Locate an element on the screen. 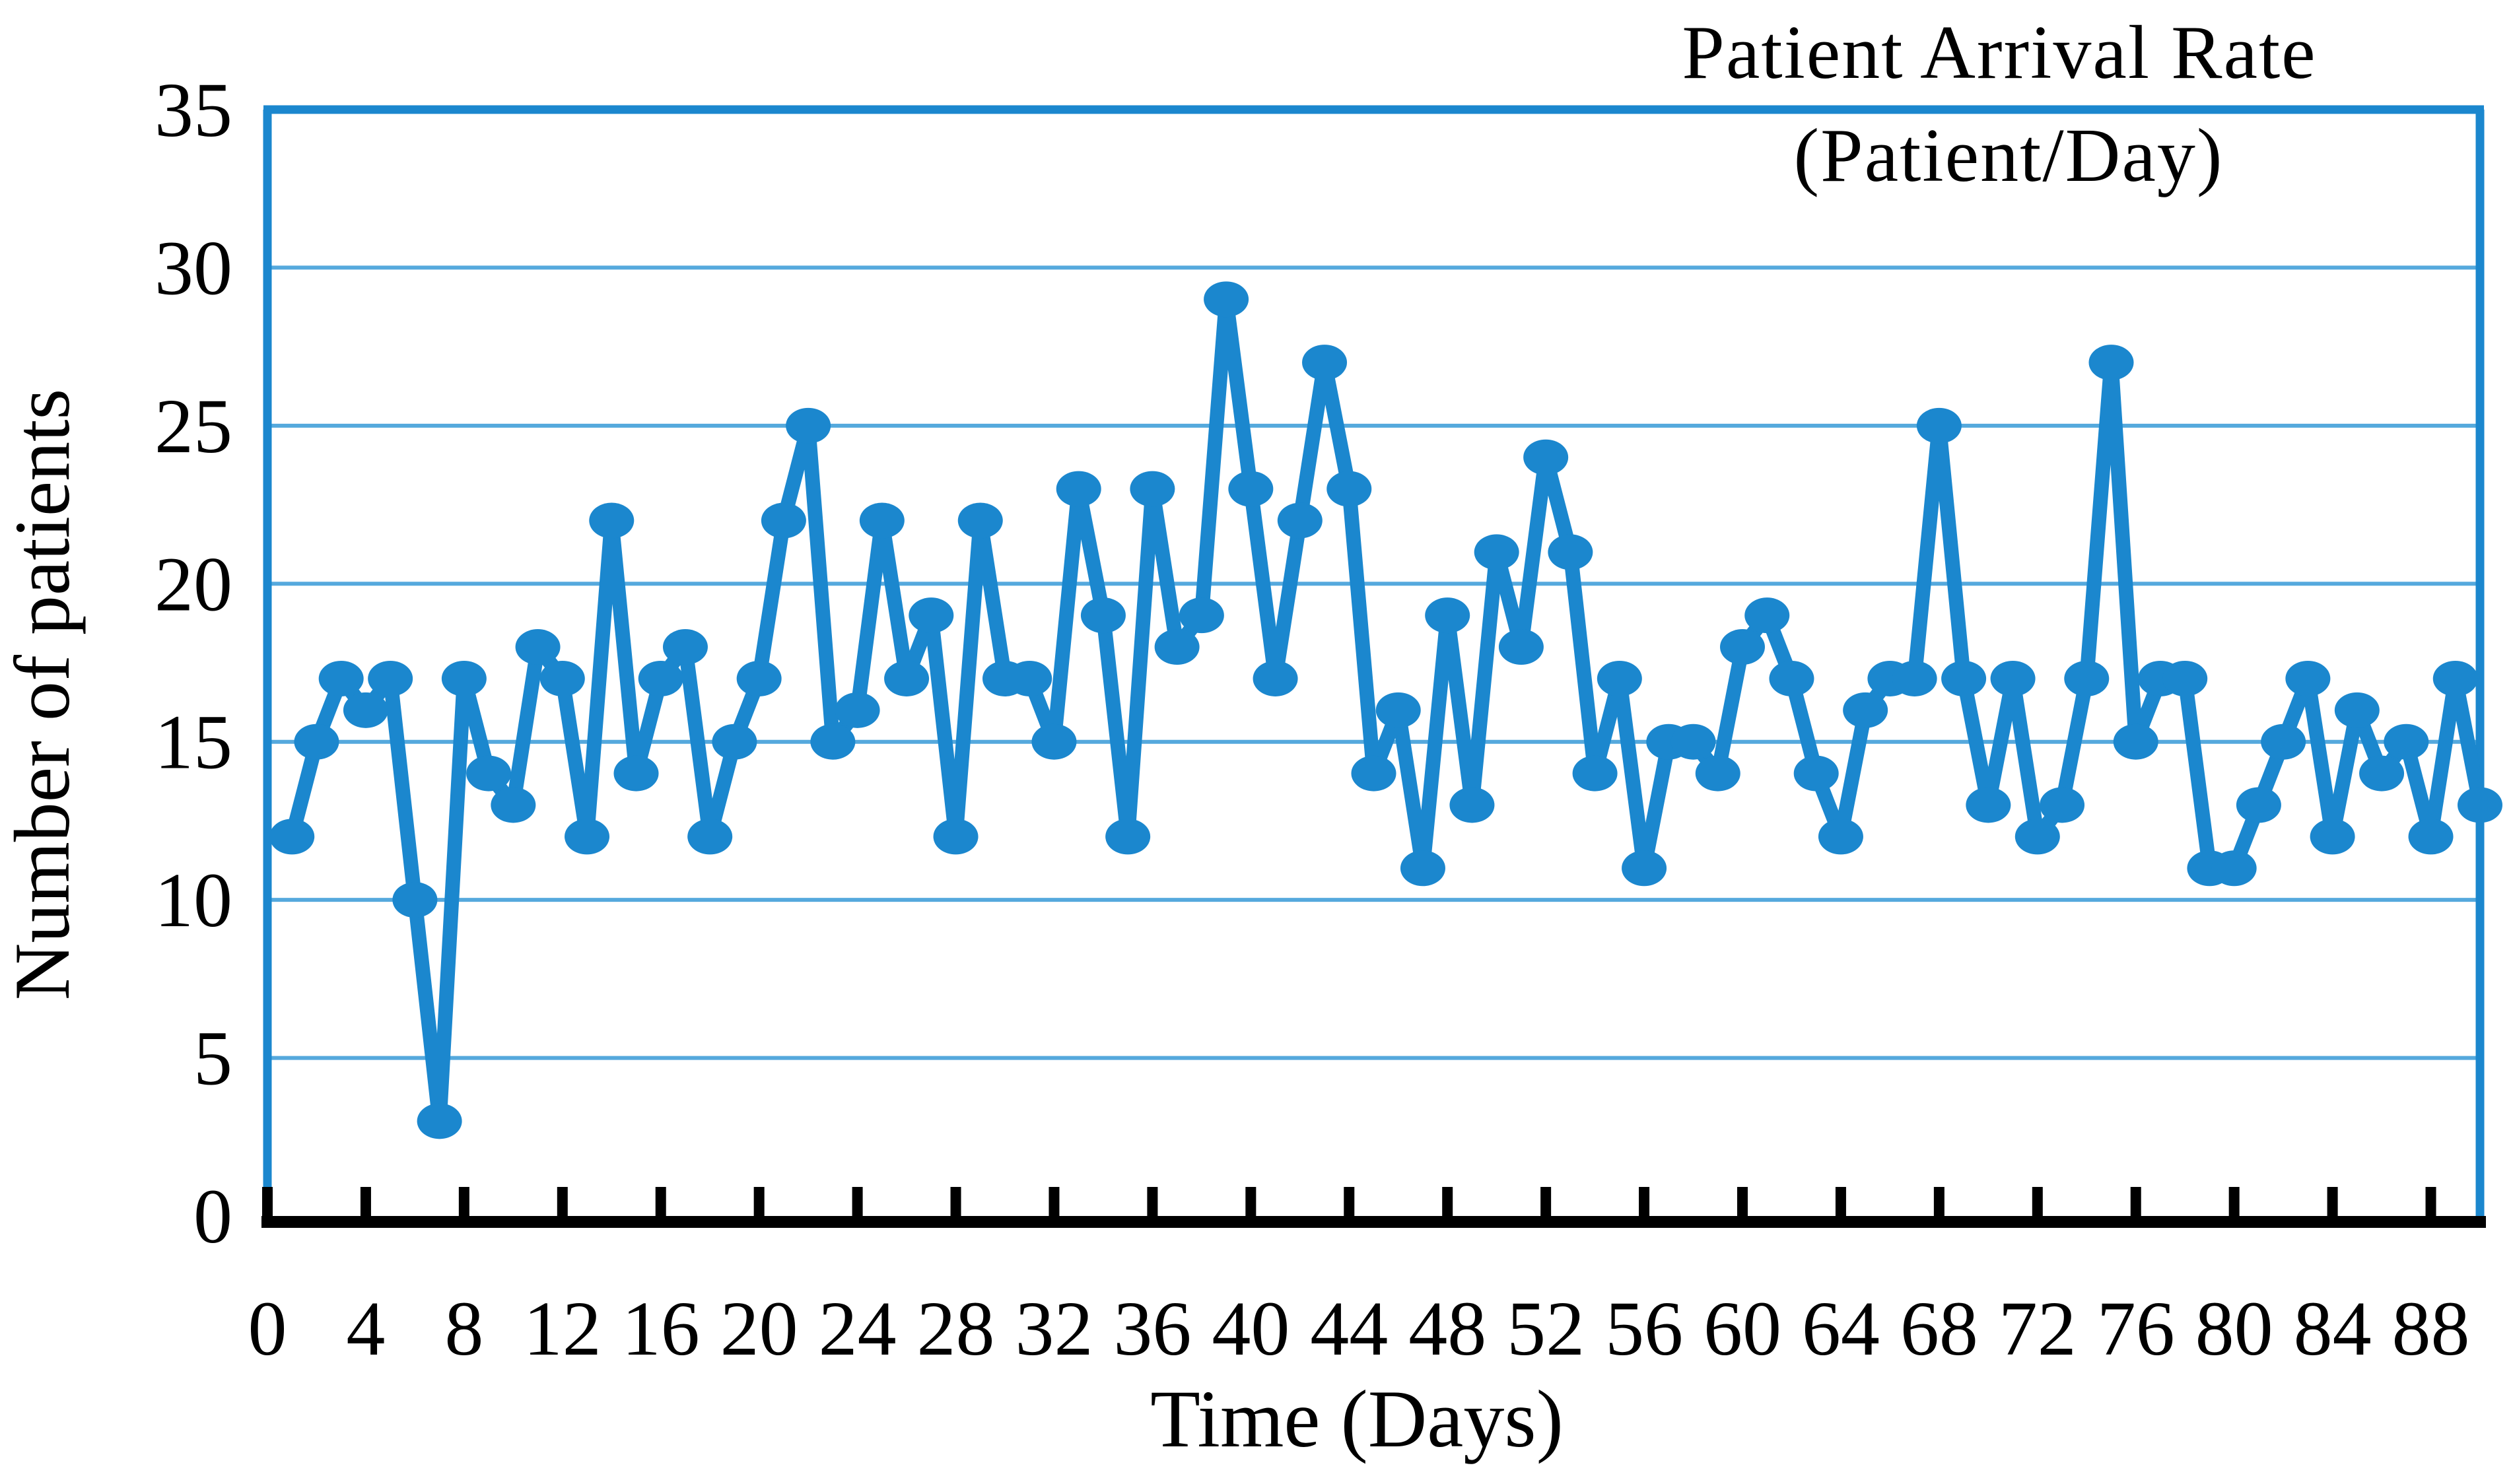 This screenshot has height=1484, width=2513. x-tick-label: 36 is located at coordinates (1152, 1329).